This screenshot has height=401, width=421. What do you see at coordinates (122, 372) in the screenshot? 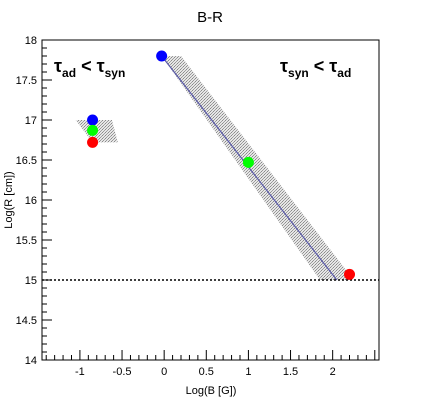
I see `x-tick-label: -0.5` at bounding box center [122, 372].